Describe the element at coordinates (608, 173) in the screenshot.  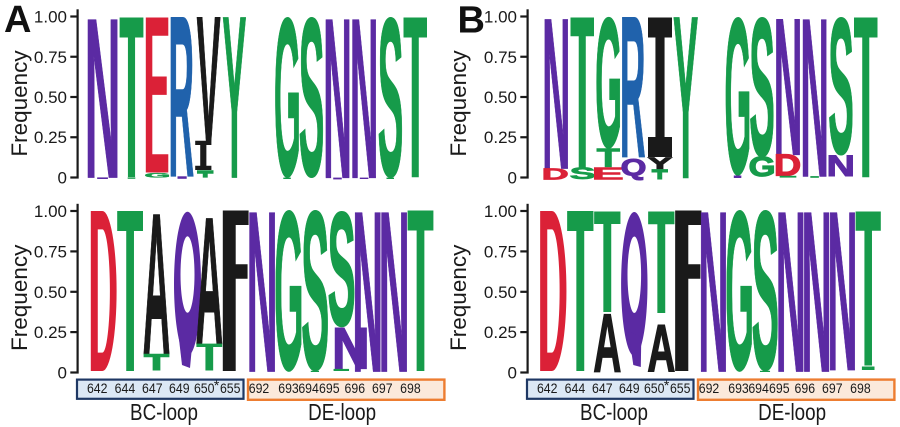
I see `svg-text: E` at that location.